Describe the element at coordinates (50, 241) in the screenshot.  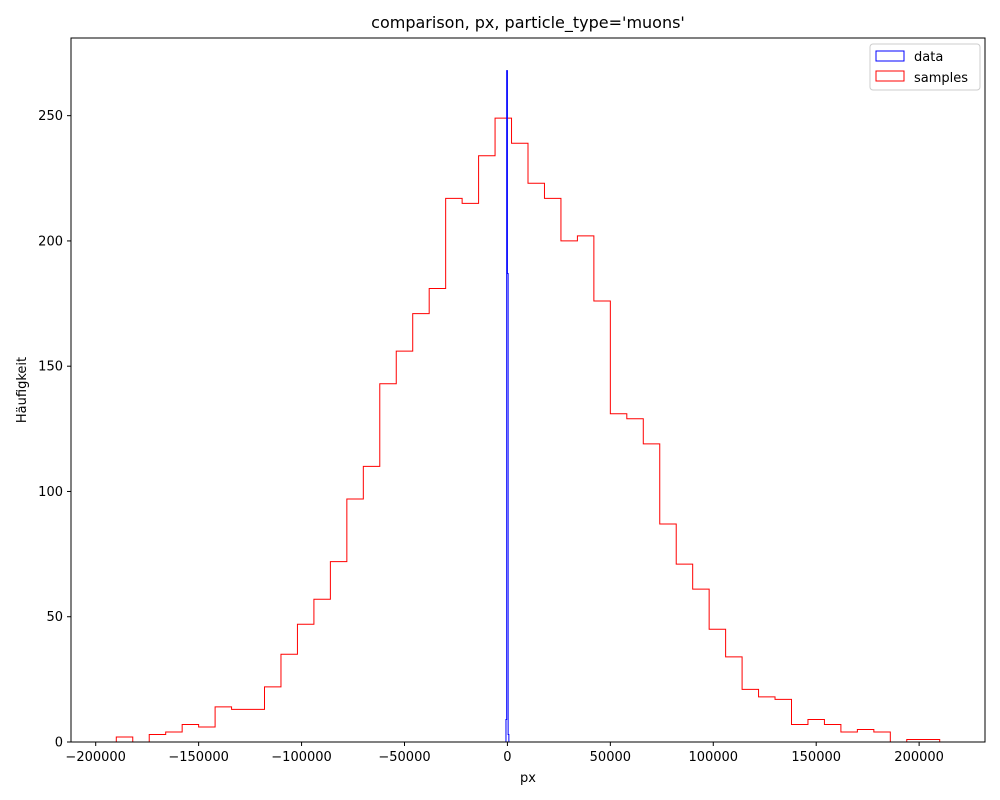
I see `y-tick-label: 200` at that location.